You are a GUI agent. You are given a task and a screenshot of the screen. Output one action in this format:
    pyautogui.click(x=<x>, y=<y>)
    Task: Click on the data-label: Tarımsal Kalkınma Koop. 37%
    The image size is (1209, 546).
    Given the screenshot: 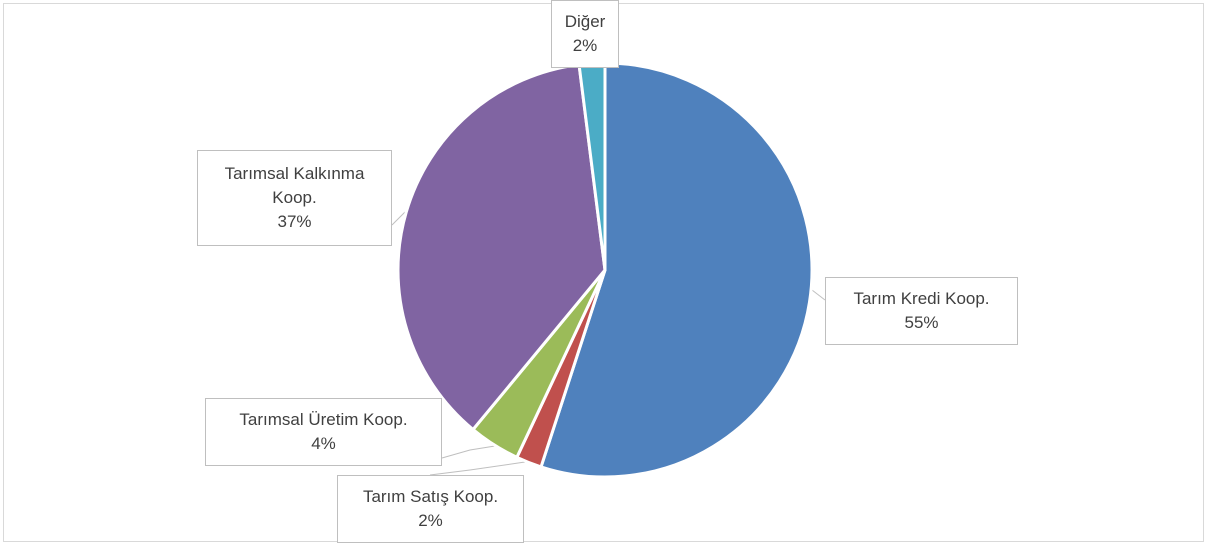 What is the action you would take?
    pyautogui.click(x=294, y=198)
    